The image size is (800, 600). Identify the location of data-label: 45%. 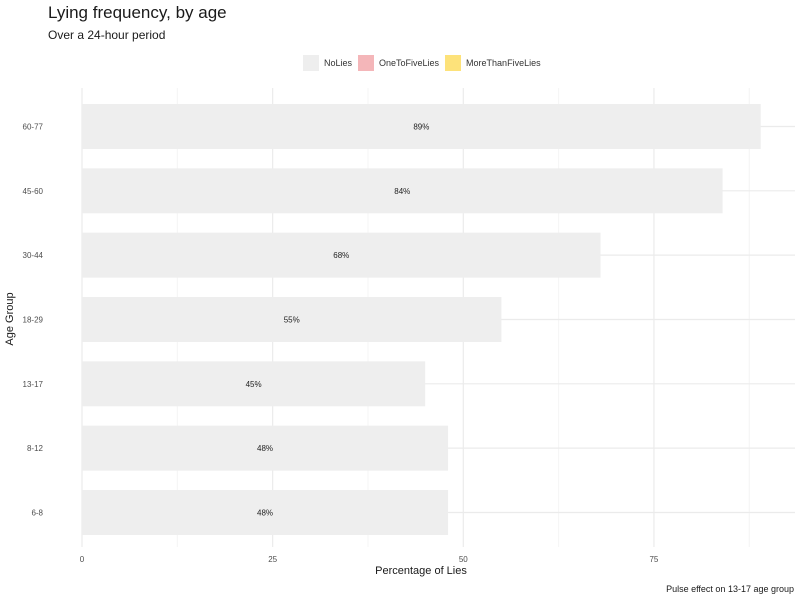
(254, 384).